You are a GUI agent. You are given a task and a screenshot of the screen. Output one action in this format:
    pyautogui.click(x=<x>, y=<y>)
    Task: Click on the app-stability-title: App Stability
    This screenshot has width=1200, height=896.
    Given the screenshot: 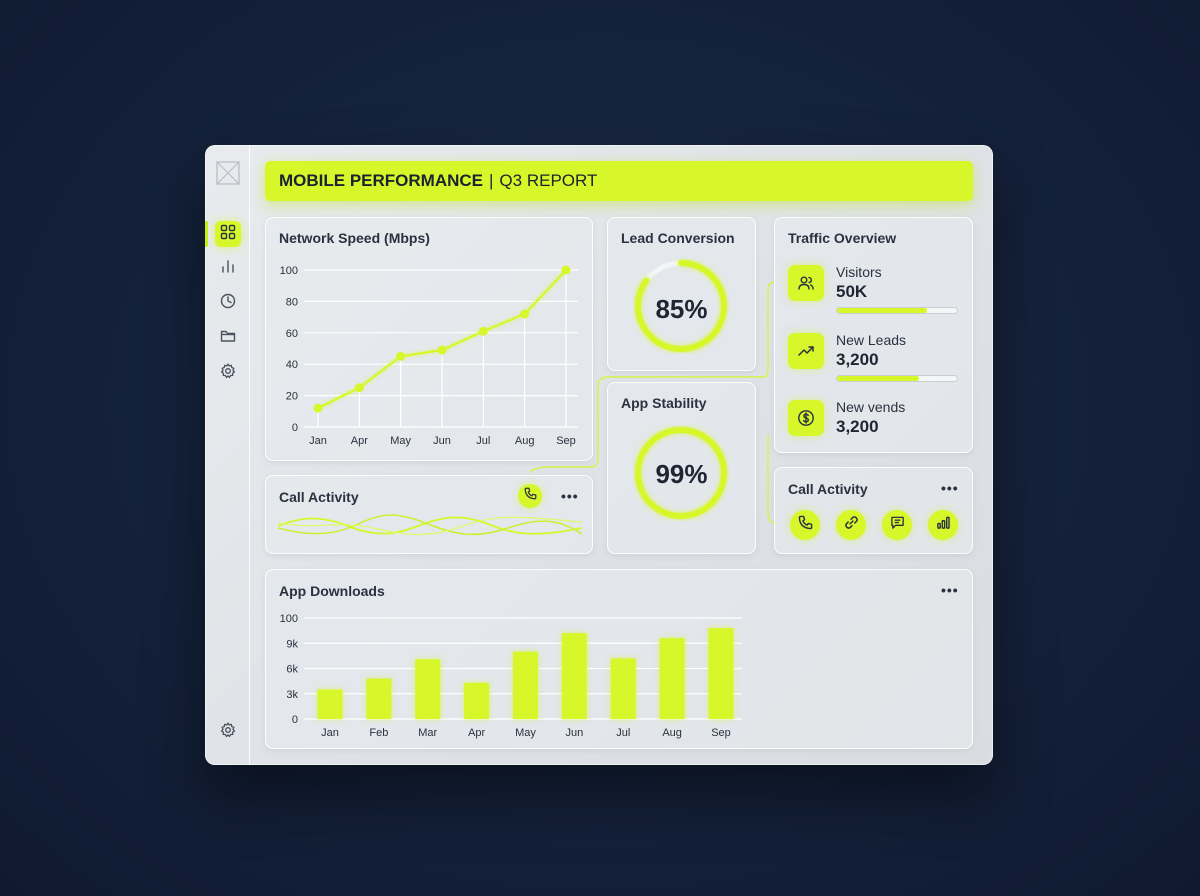 What is the action you would take?
    pyautogui.click(x=664, y=403)
    